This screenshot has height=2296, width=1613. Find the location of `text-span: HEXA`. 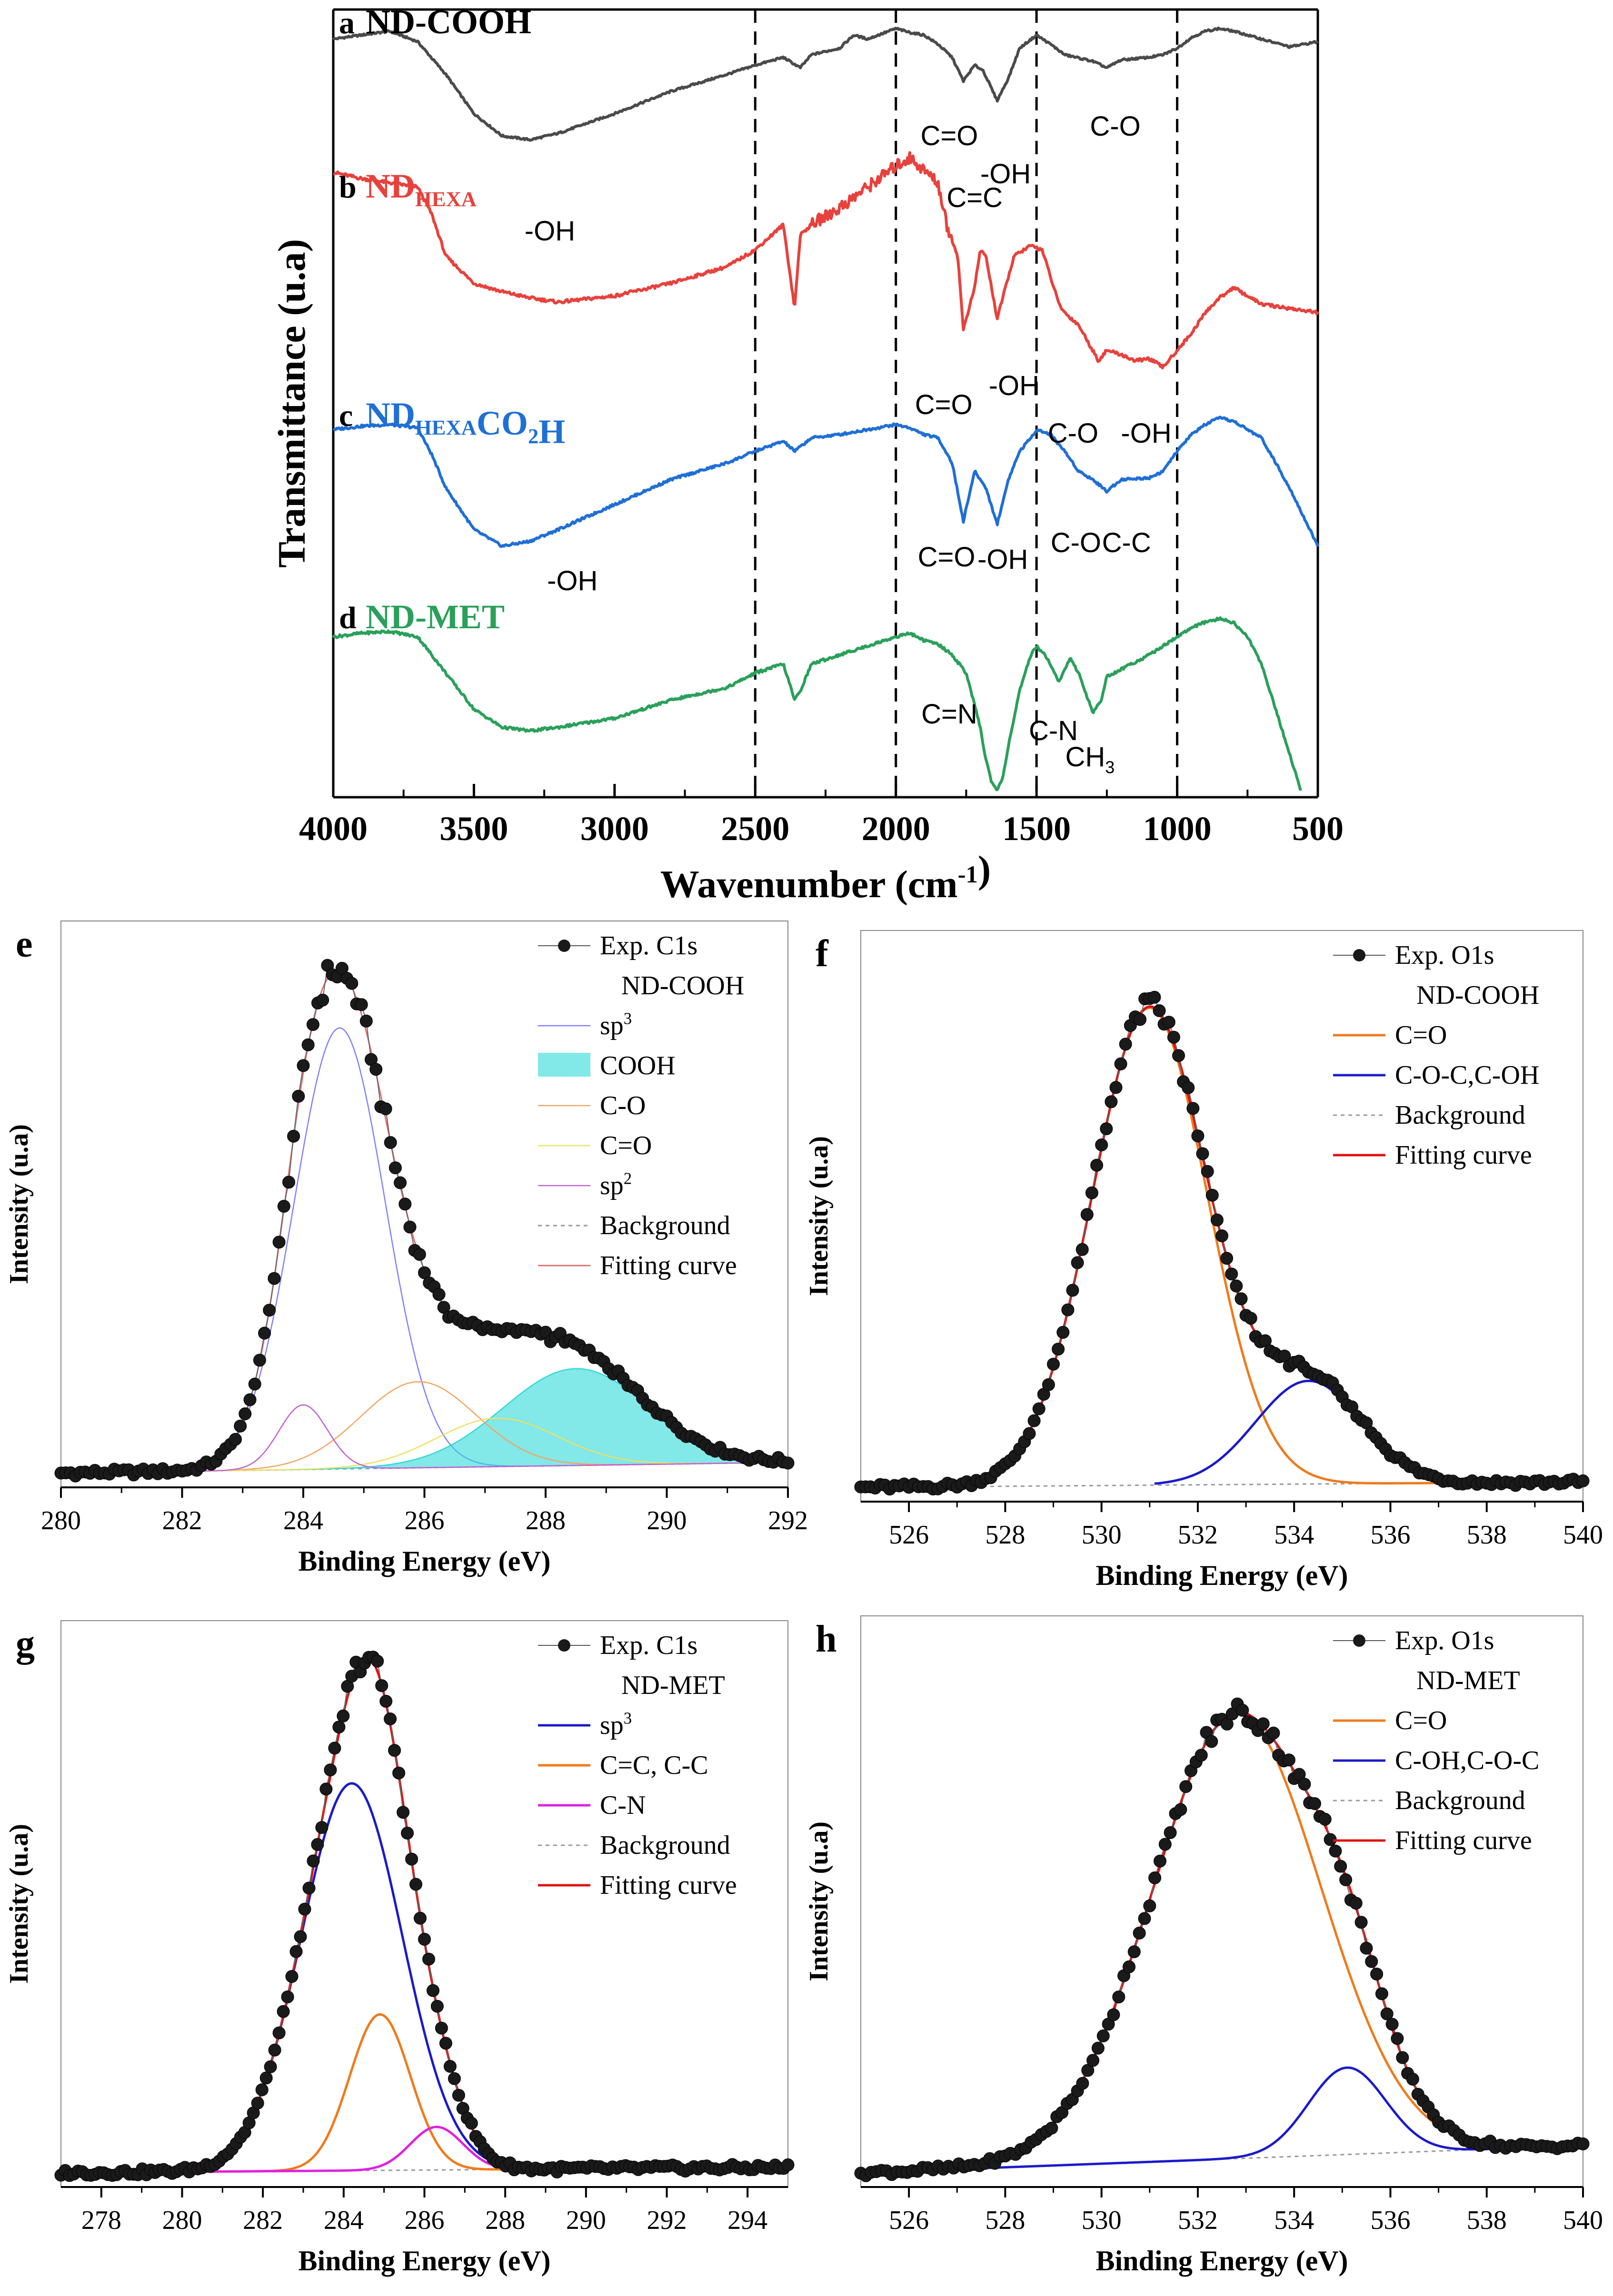

text-span: HEXA is located at coordinates (446, 427).